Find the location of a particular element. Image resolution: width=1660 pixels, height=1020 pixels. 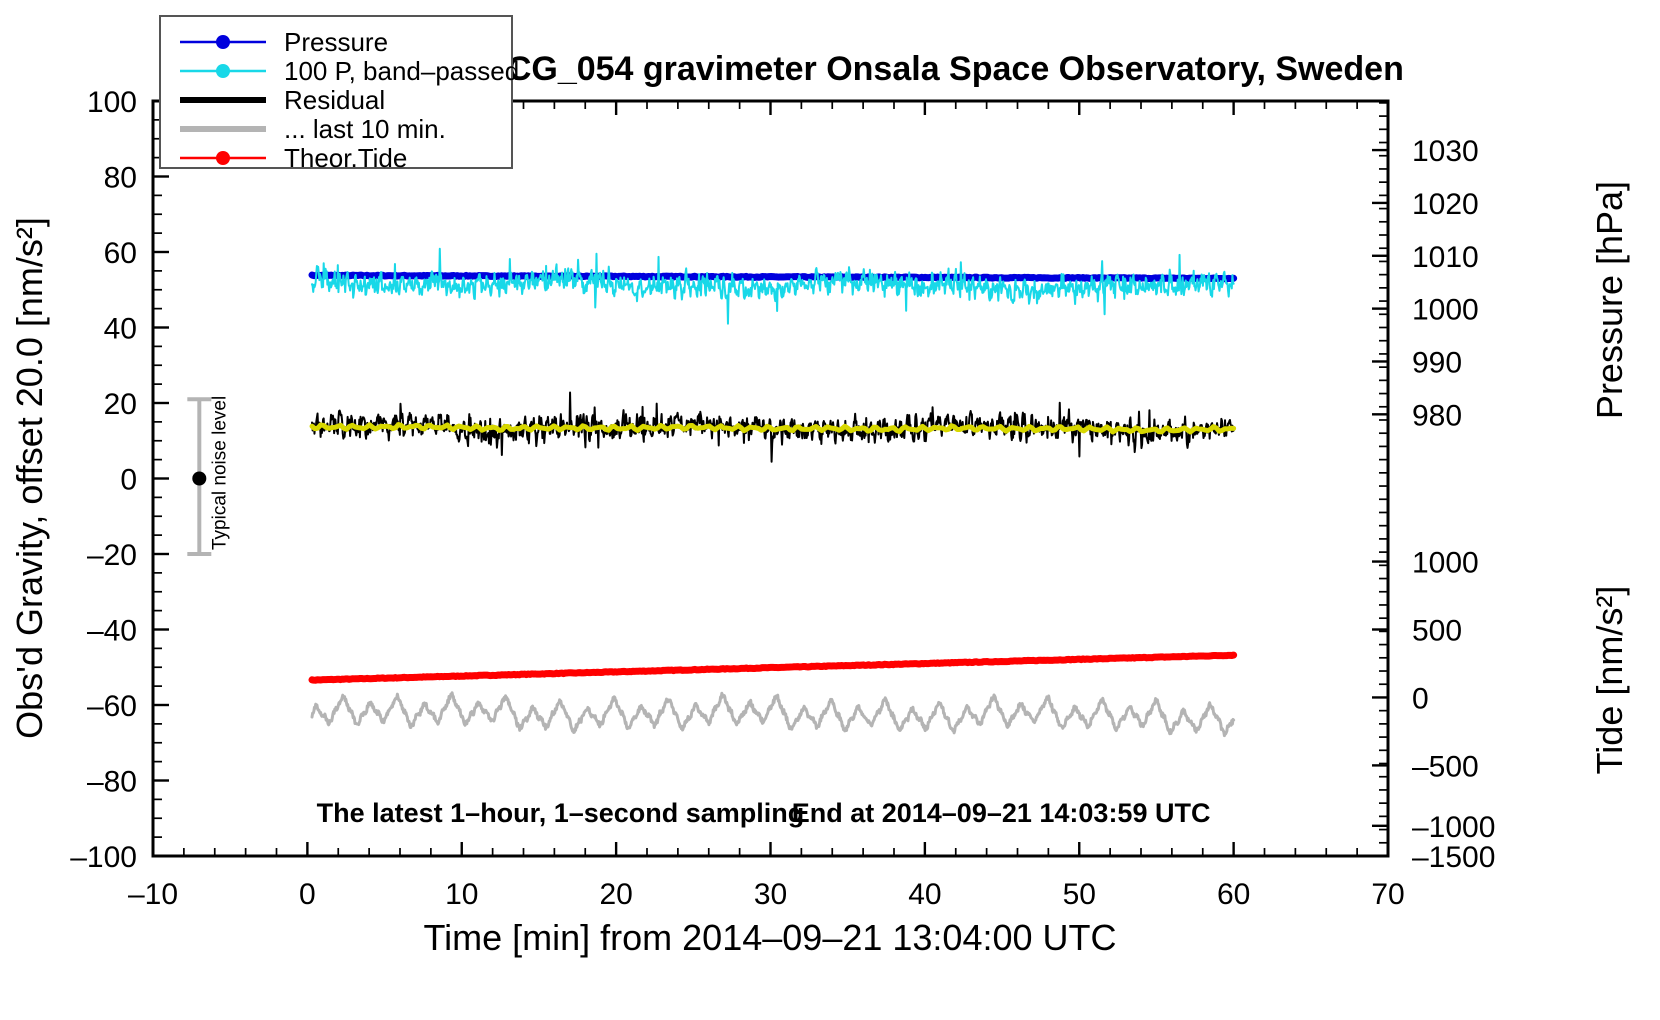

legend-item-pressure: Pressure is located at coordinates (284, 42).